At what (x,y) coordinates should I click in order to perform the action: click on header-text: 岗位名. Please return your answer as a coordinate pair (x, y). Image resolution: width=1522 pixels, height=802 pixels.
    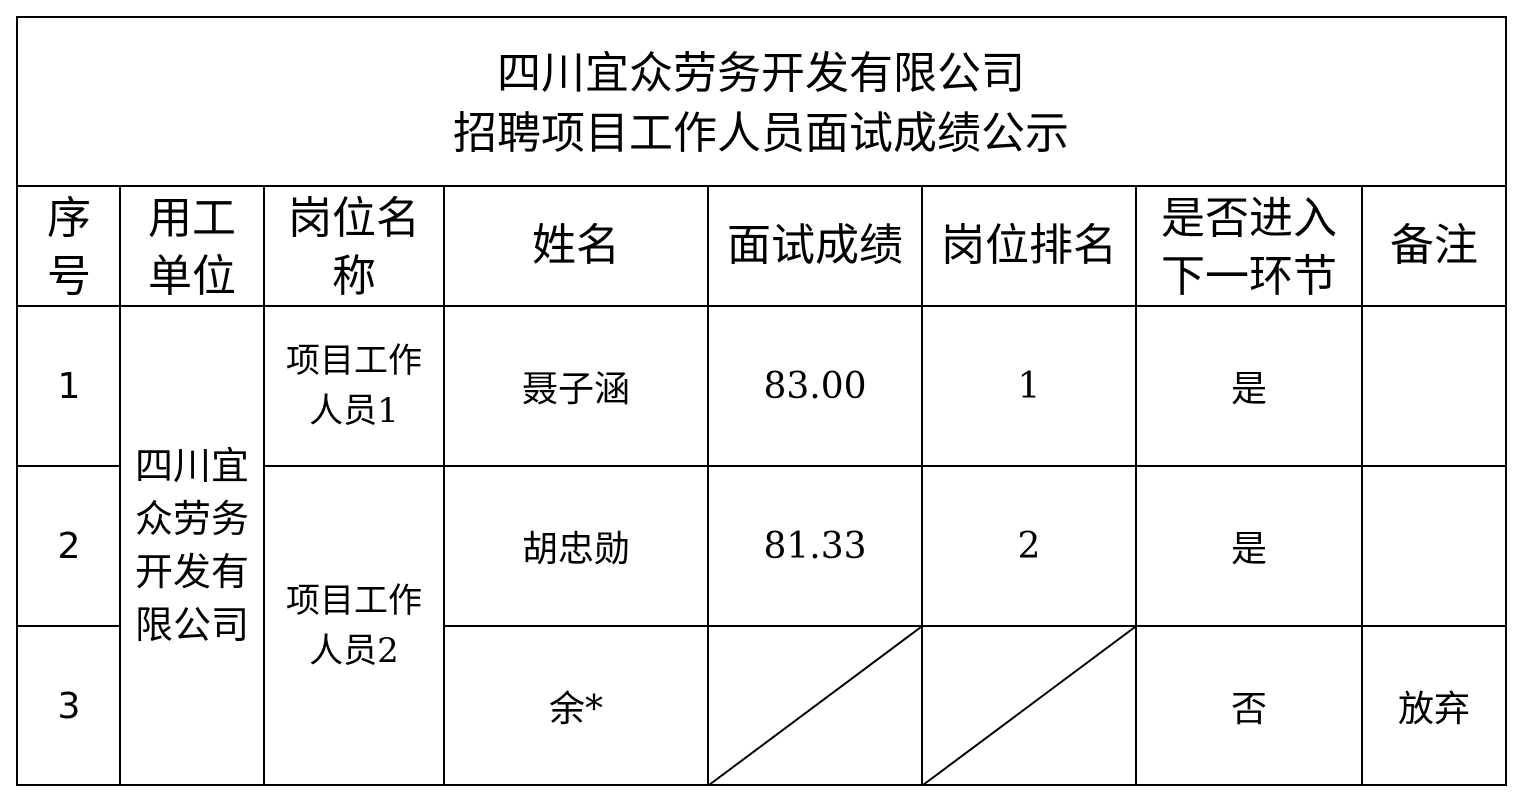
    Looking at the image, I should click on (354, 218).